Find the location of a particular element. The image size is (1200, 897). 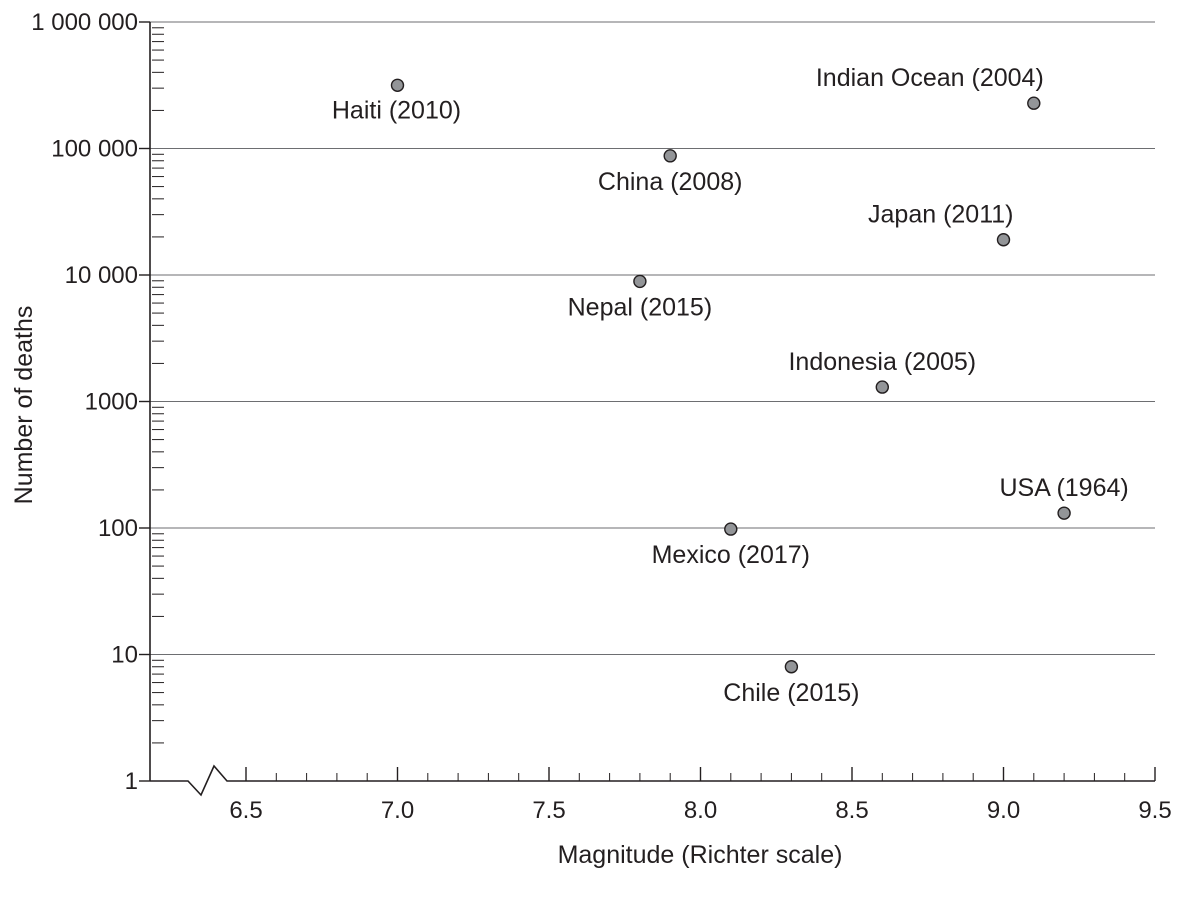

data-point-label: Japan (2011) is located at coordinates (940, 215).